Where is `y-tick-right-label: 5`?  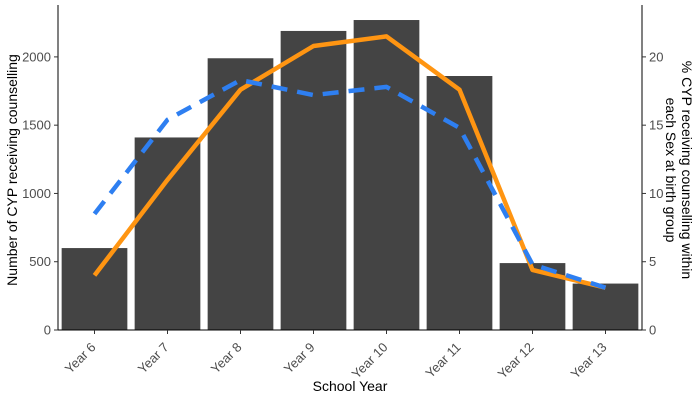 y-tick-right-label: 5 is located at coordinates (652, 261).